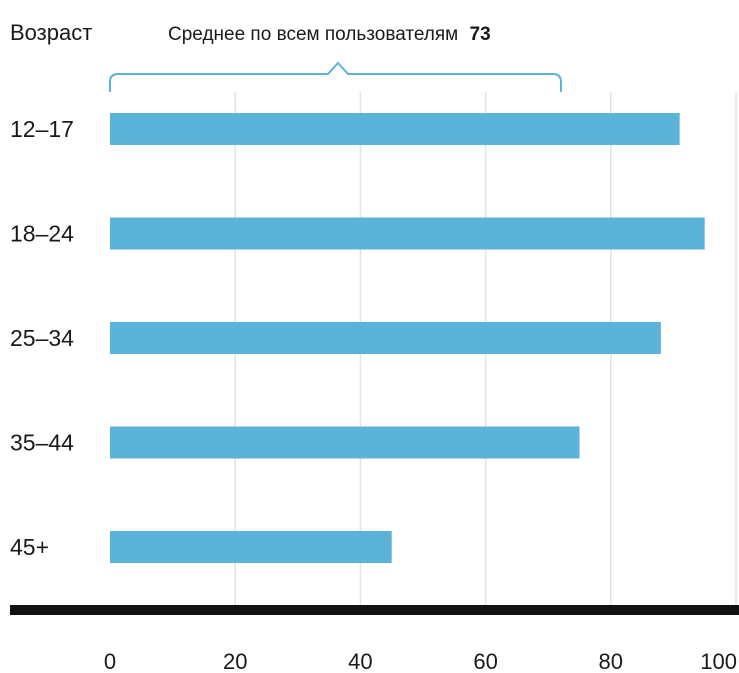  I want to click on category-label-45+: 45+, so click(29, 547).